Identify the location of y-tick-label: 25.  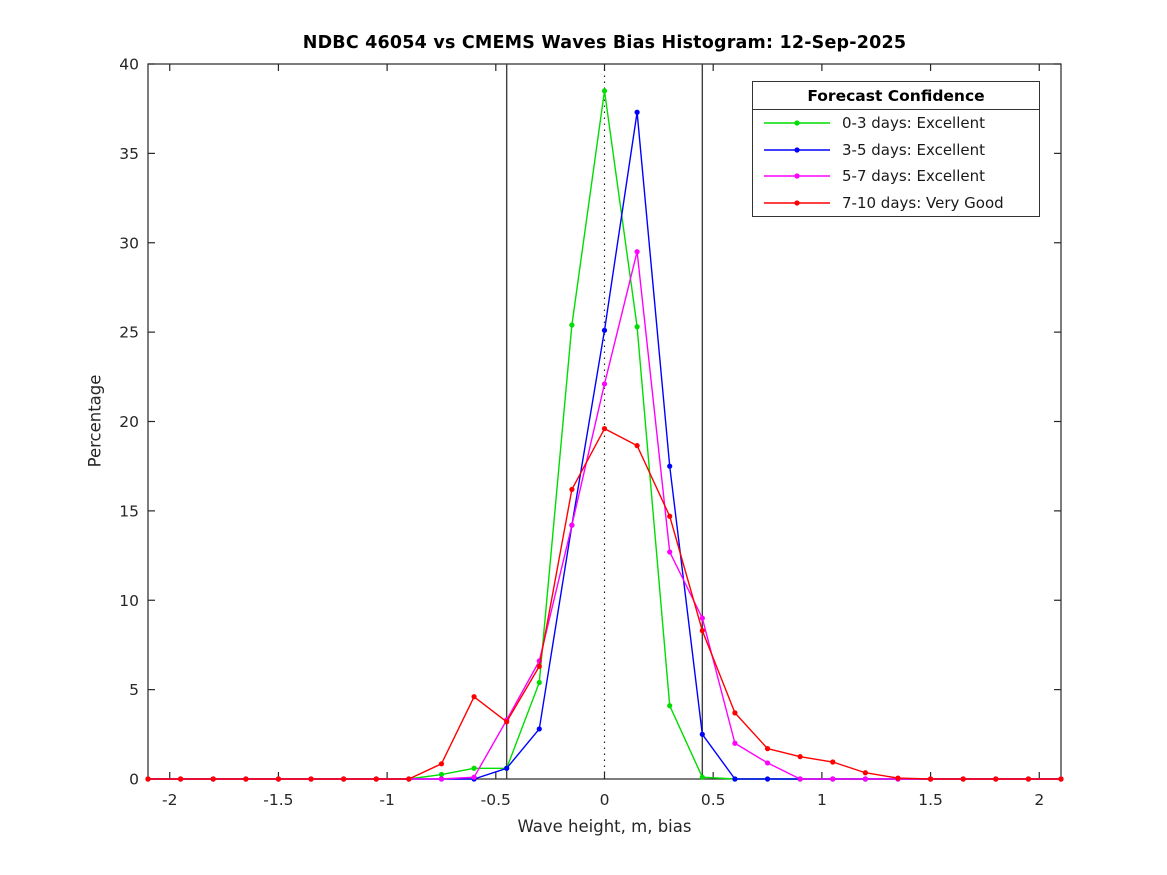
(129, 333).